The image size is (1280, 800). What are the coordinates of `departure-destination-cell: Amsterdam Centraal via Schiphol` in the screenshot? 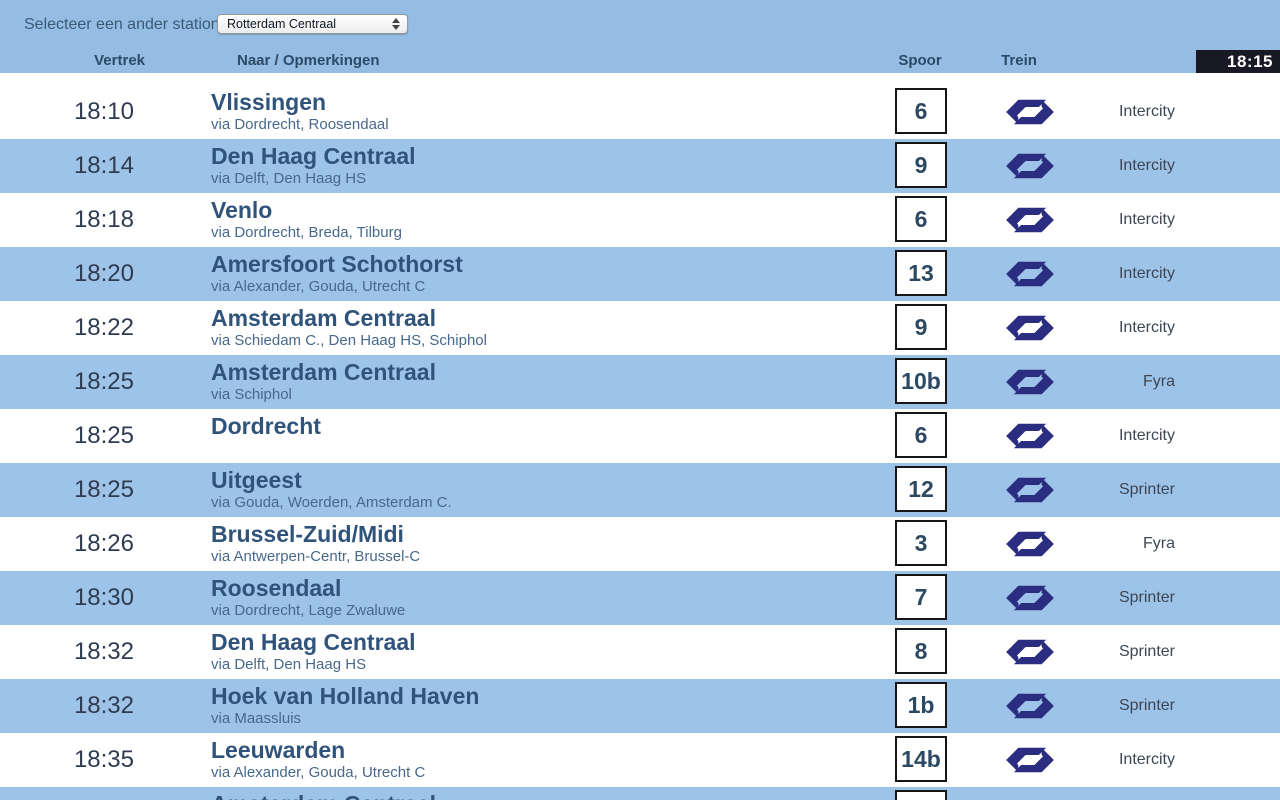 It's located at (323, 381).